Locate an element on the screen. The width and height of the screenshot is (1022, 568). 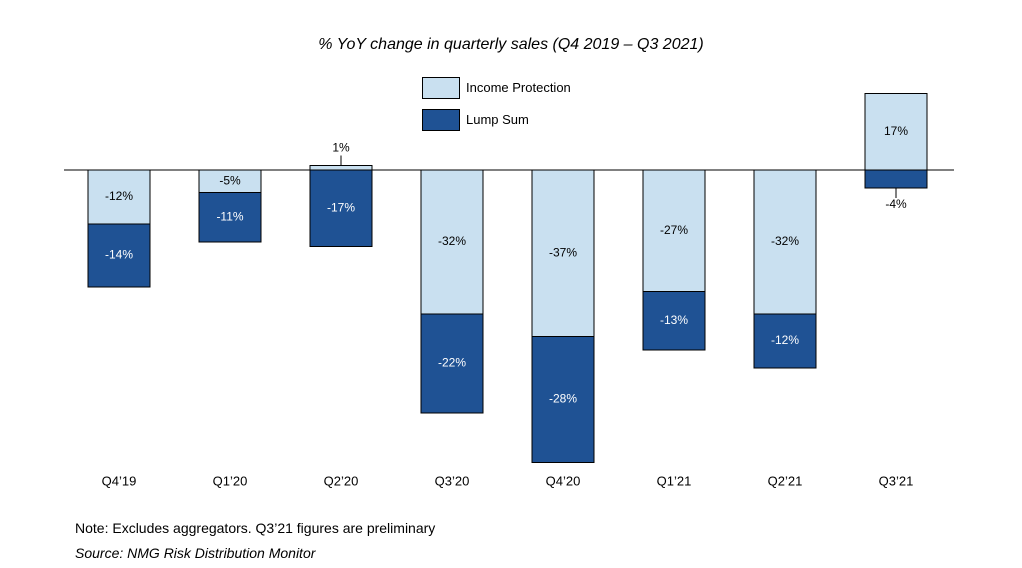
x-tick-label-q121: Q1’21 is located at coordinates (674, 480).